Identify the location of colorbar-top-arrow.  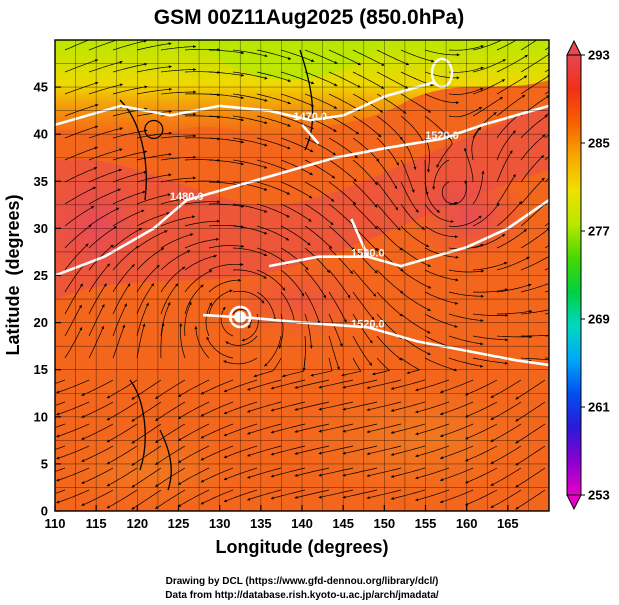
(574, 47).